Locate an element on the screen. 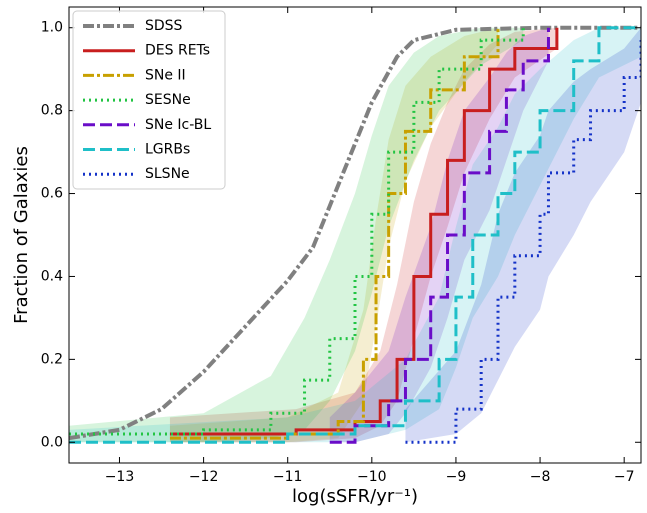 This screenshot has width=647, height=513. legend-label: SNe Ic-BL is located at coordinates (178, 125).